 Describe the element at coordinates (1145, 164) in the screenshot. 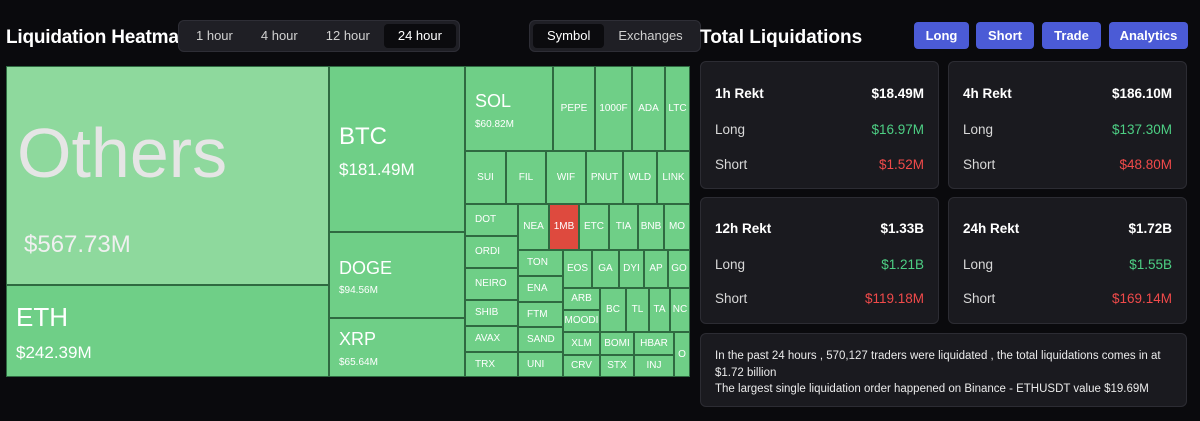

I see `short-amount: $48.80M` at that location.